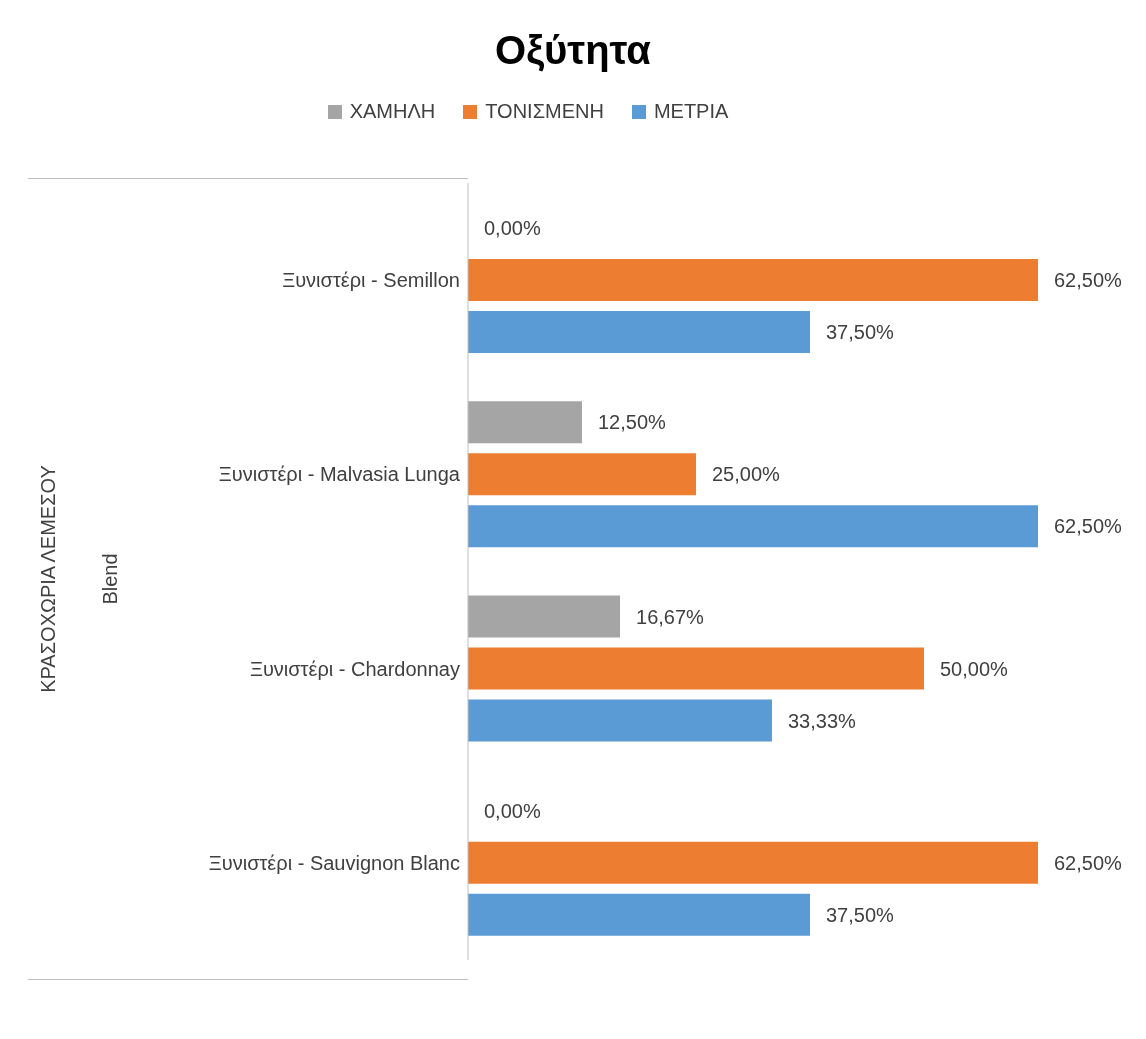  I want to click on legend-label: ΜΕΤΡΙΑ, so click(690, 111).